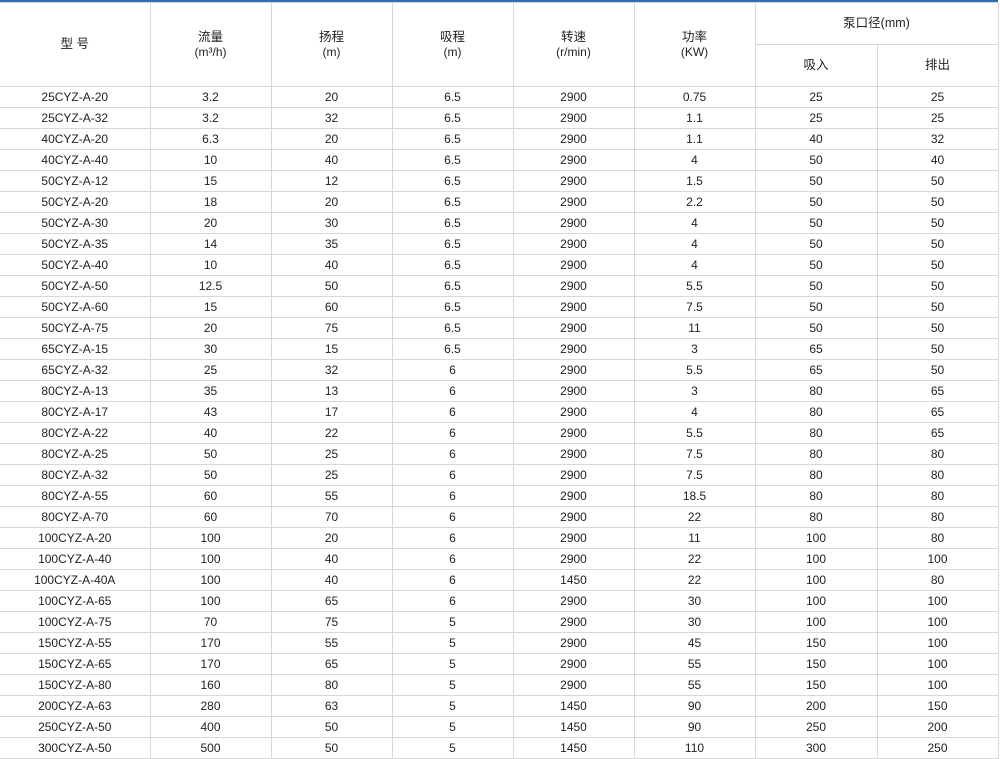  What do you see at coordinates (499, 244) in the screenshot?
I see `table-row: 50CYZ-A-35 14 35 6.5 2900 4 50 50` at bounding box center [499, 244].